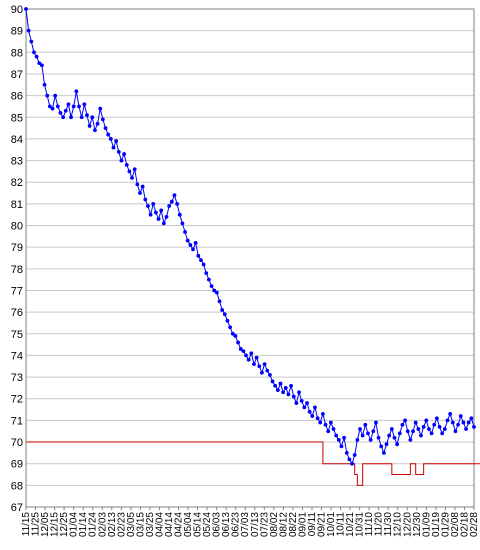 Image resolution: width=480 pixels, height=550 pixels. What do you see at coordinates (17, 356) in the screenshot?
I see `y-tick-label: 74` at bounding box center [17, 356].